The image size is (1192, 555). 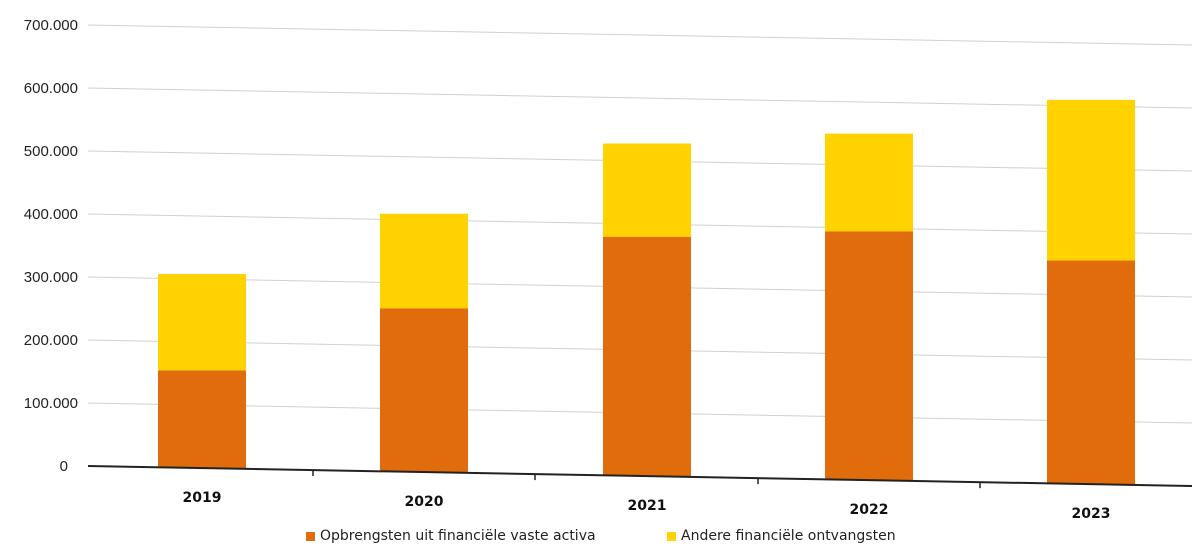 What do you see at coordinates (869, 510) in the screenshot?
I see `x-tick-label-2022: 2022` at bounding box center [869, 510].